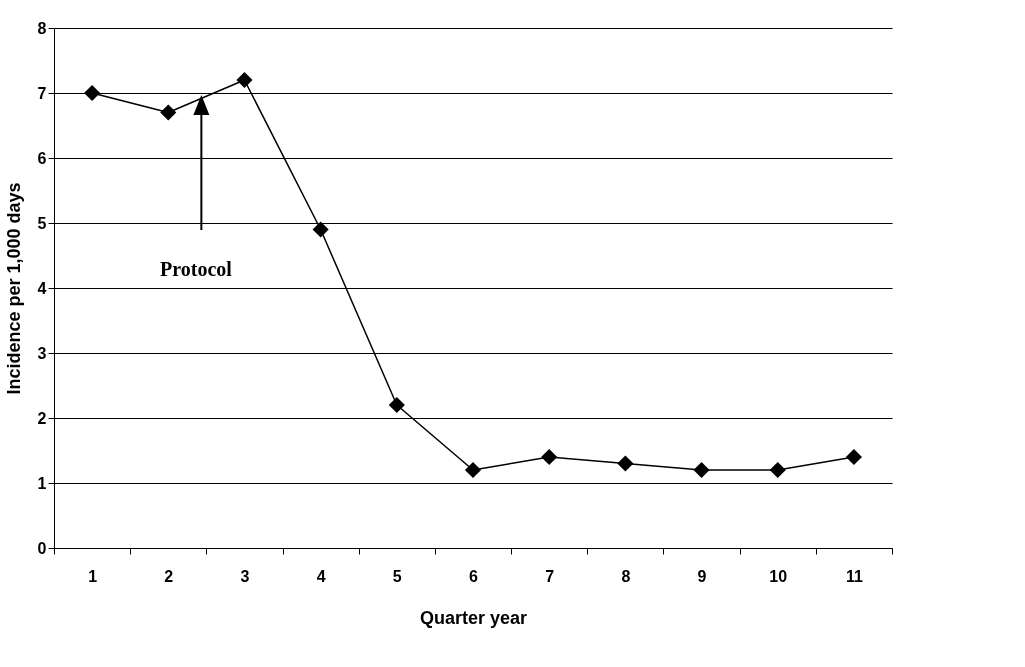 This screenshot has height=667, width=1025. What do you see at coordinates (42, 93) in the screenshot?
I see `y-tick-label: 7` at bounding box center [42, 93].